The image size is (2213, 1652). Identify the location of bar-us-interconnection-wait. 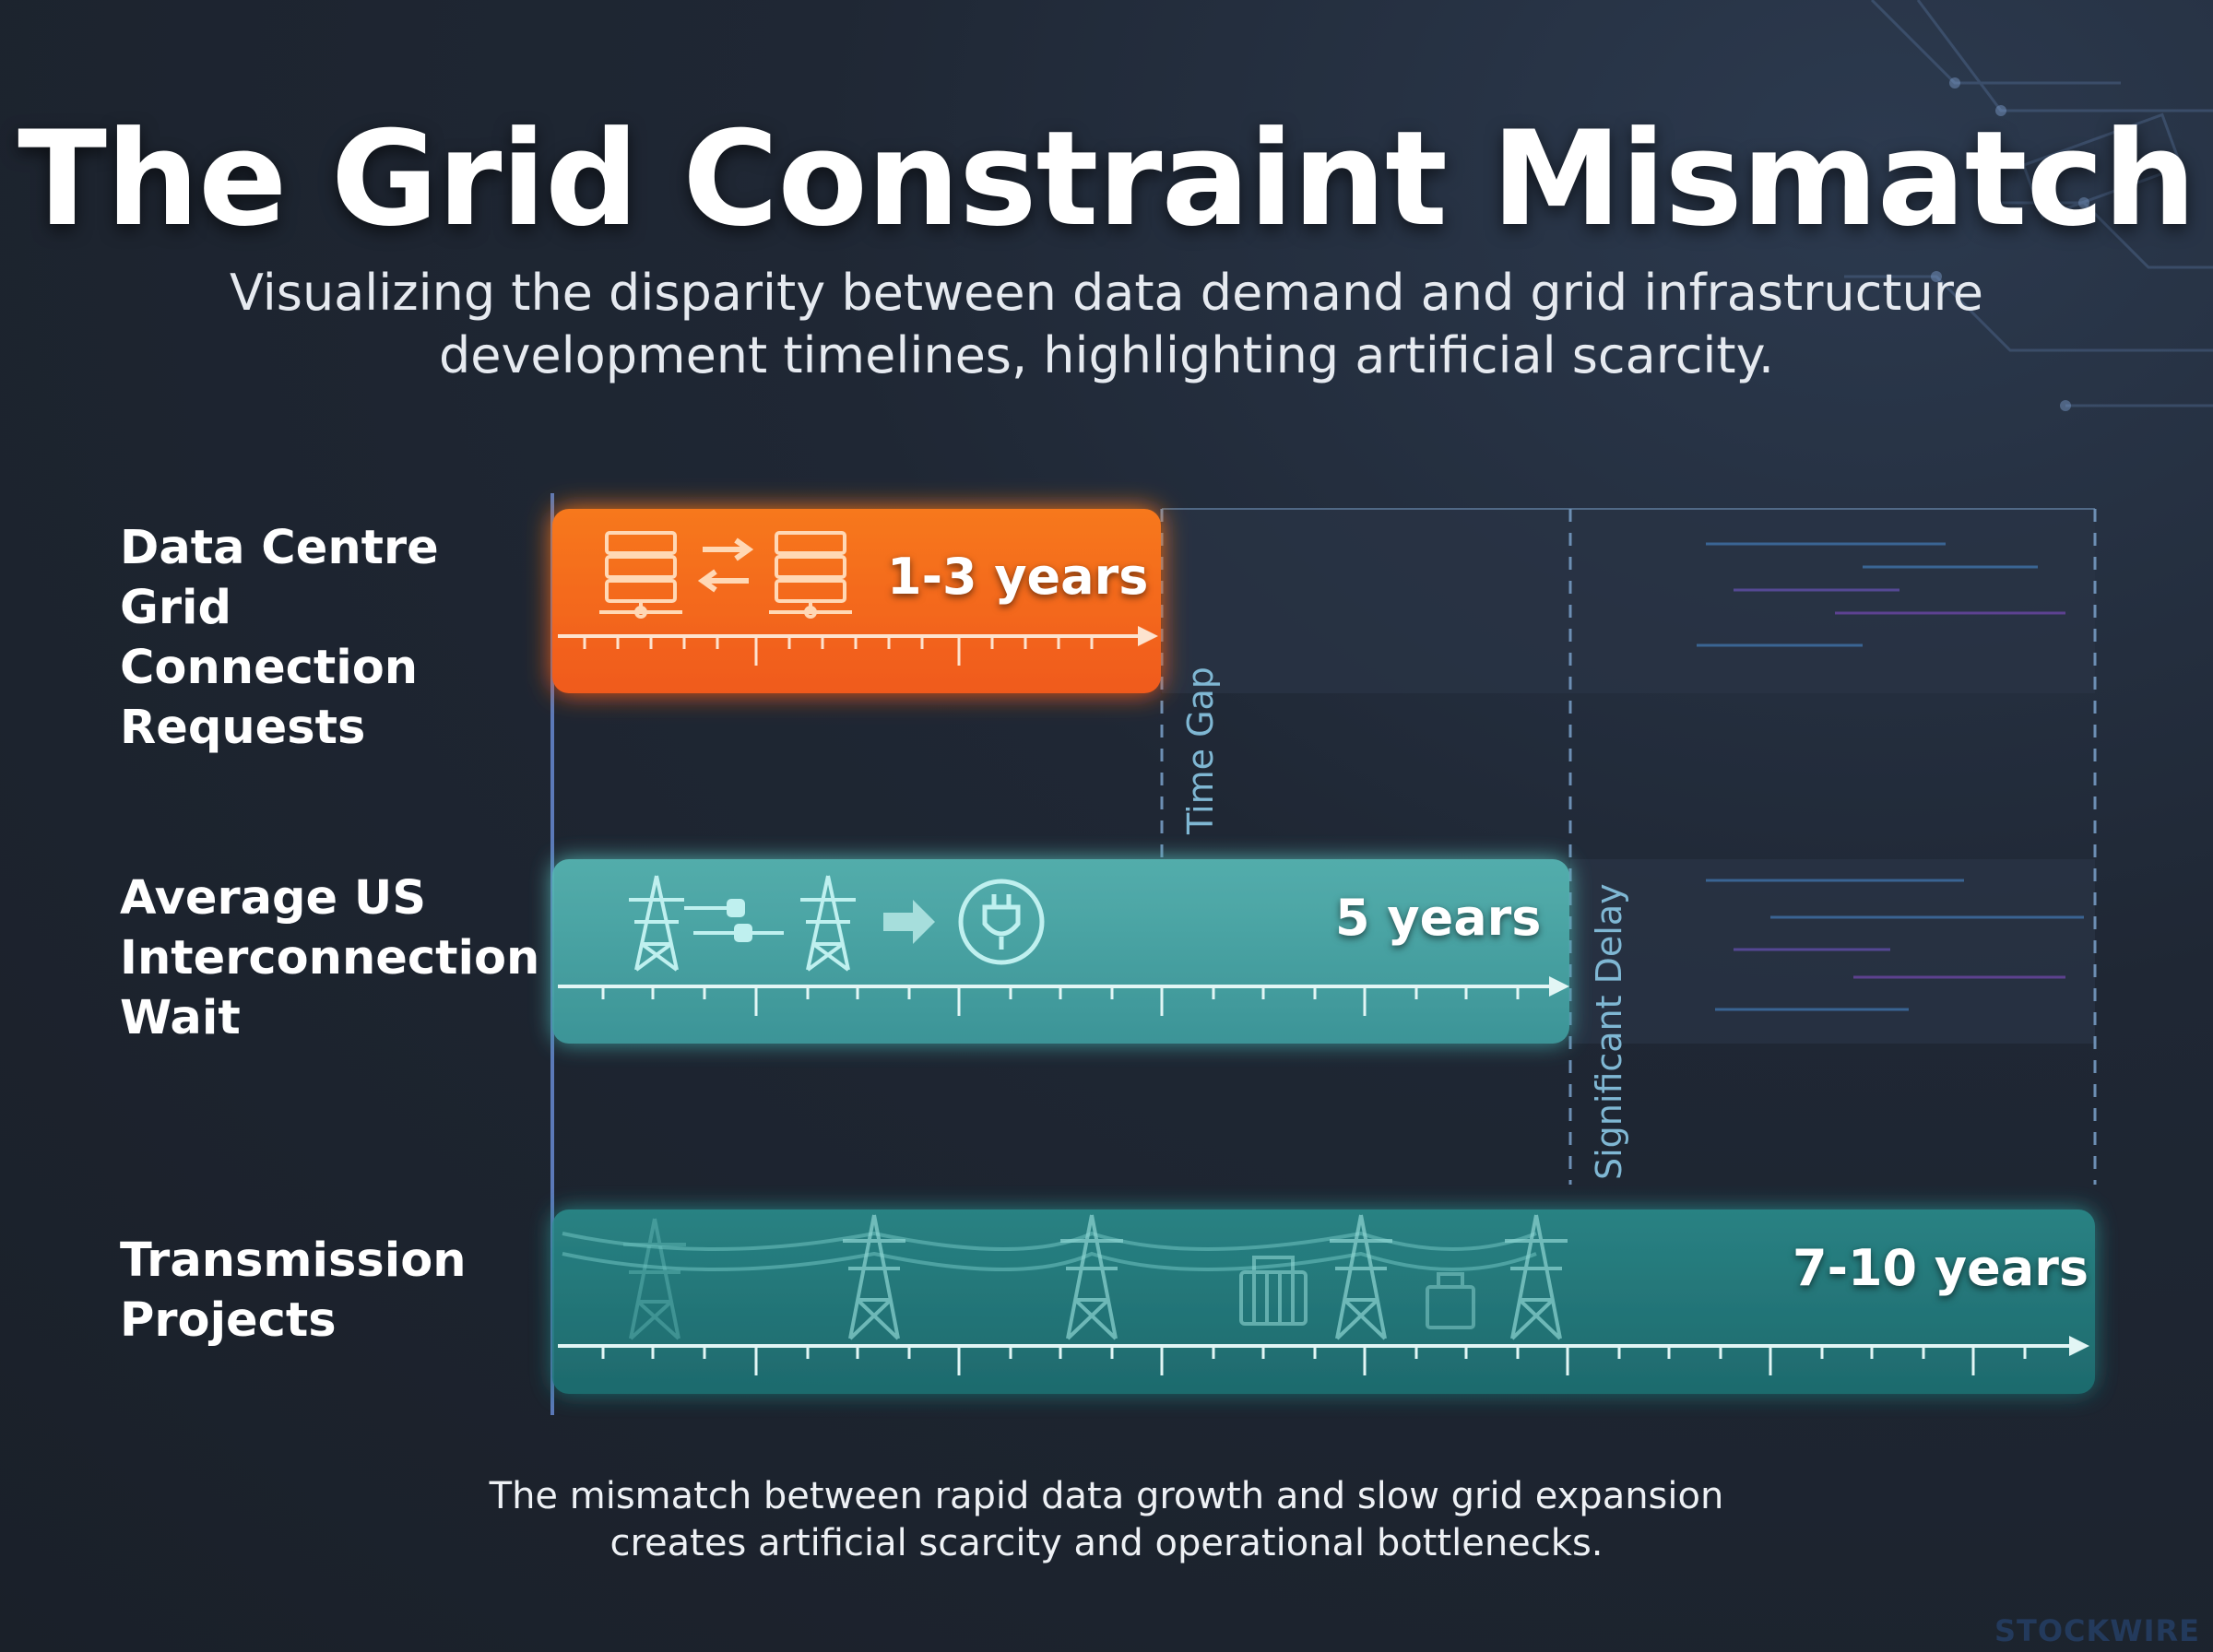
(1060, 951).